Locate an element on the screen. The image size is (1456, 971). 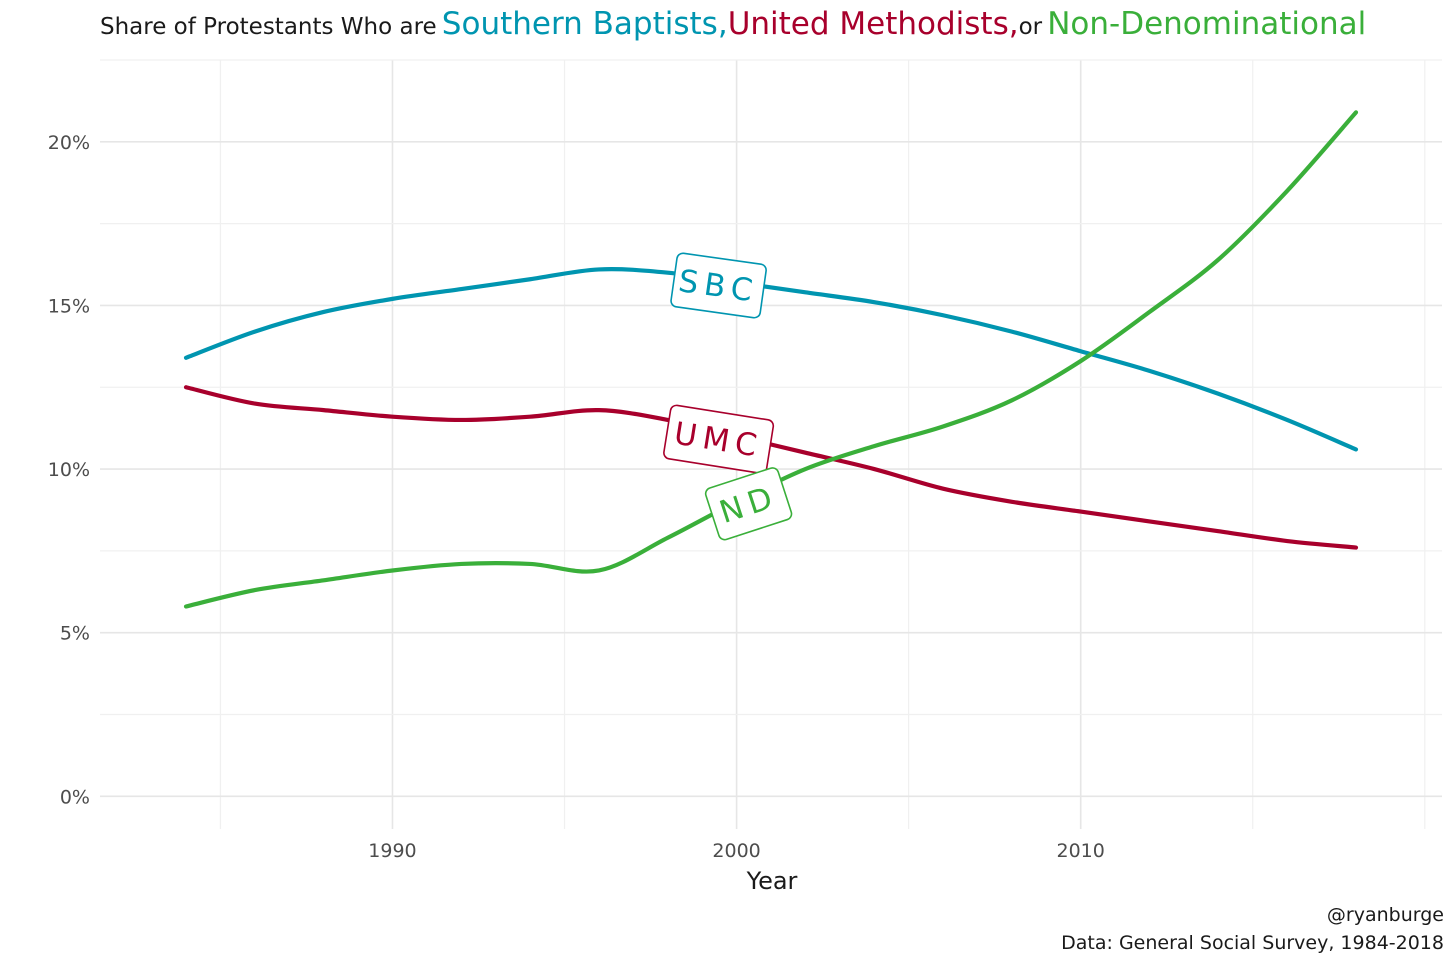
y-tick-label: 0% is located at coordinates (75, 797).